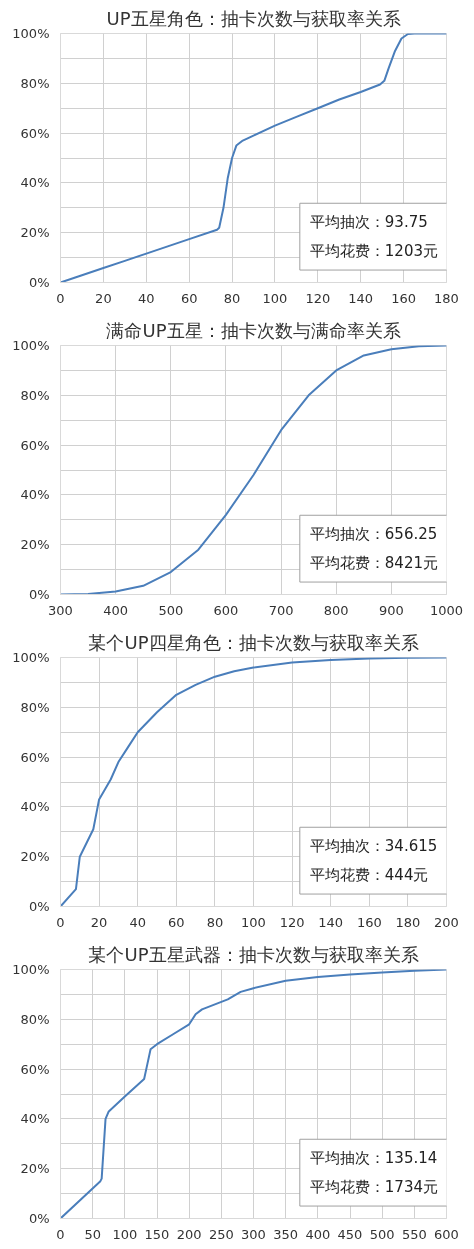  What do you see at coordinates (391, 610) in the screenshot?
I see `x-tick-label: 900` at bounding box center [391, 610].